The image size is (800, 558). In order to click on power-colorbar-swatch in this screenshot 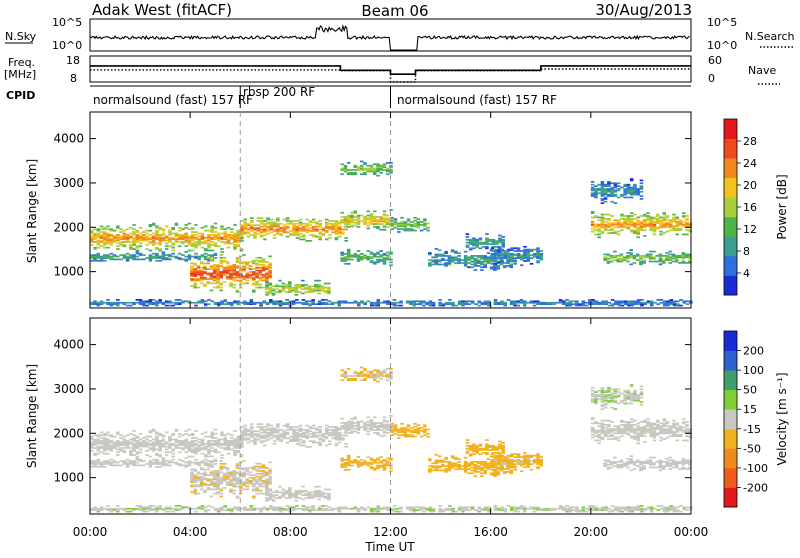, I will do `click(730, 207)`.